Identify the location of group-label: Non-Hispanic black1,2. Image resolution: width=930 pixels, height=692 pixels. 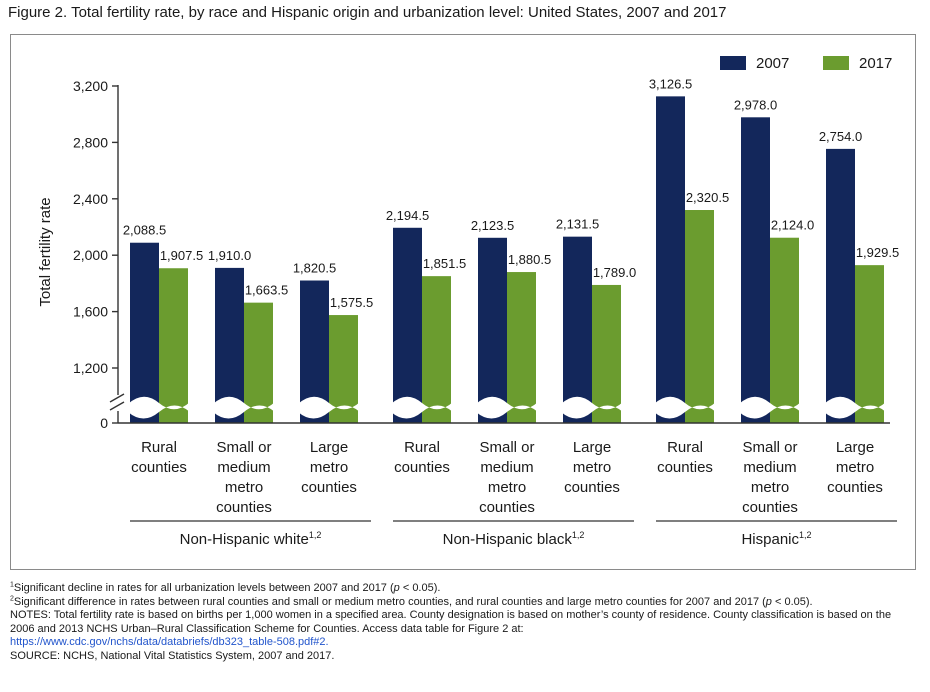
(514, 539).